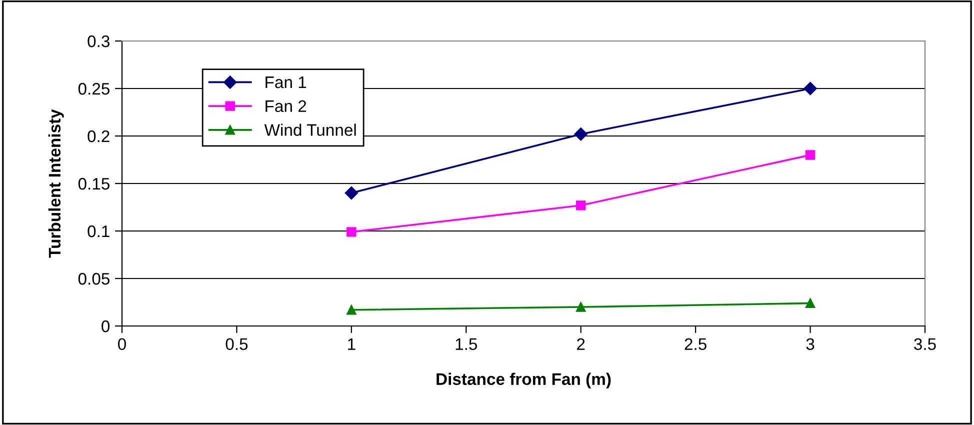 The width and height of the screenshot is (974, 425). I want to click on y-tick-label: 0.3, so click(99, 41).